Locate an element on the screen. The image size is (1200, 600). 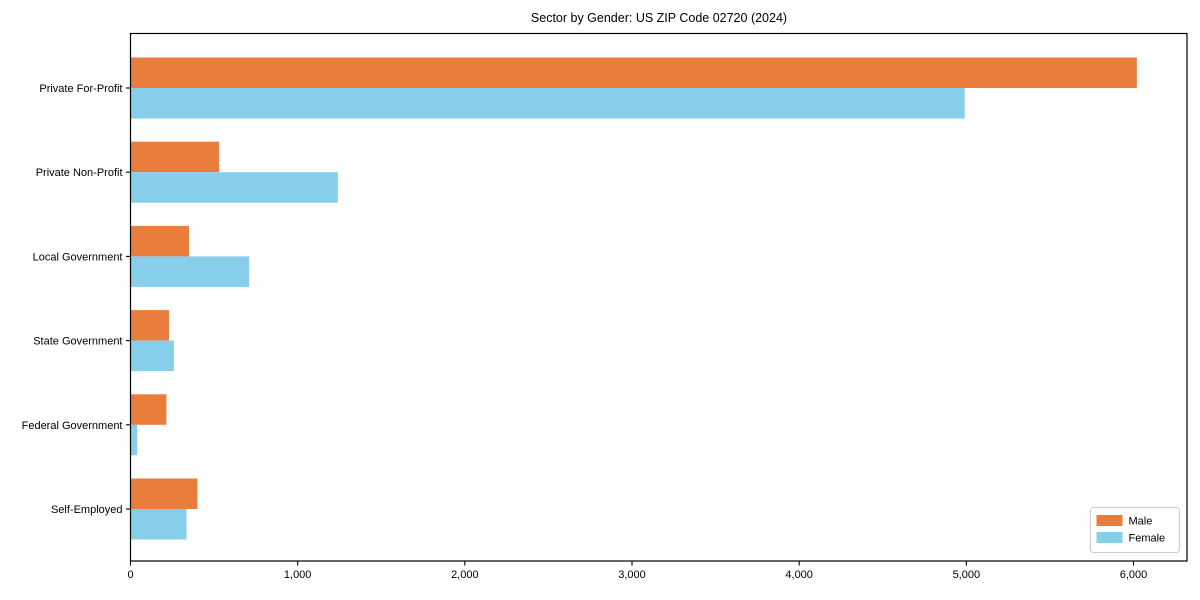
x-tick-label: 3,000 is located at coordinates (632, 575).